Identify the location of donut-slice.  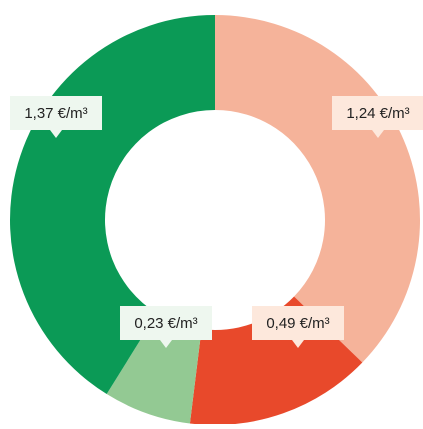
(154, 368).